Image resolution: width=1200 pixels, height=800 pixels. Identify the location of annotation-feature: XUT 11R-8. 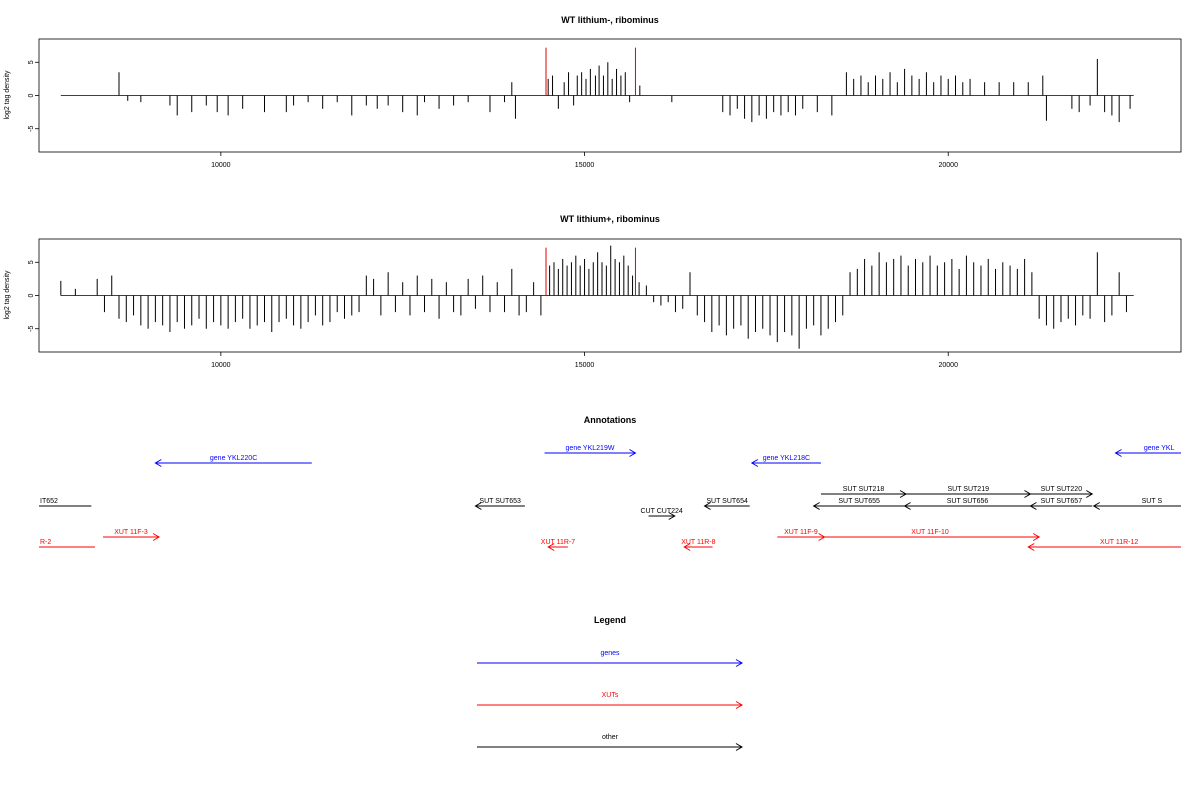
(698, 545).